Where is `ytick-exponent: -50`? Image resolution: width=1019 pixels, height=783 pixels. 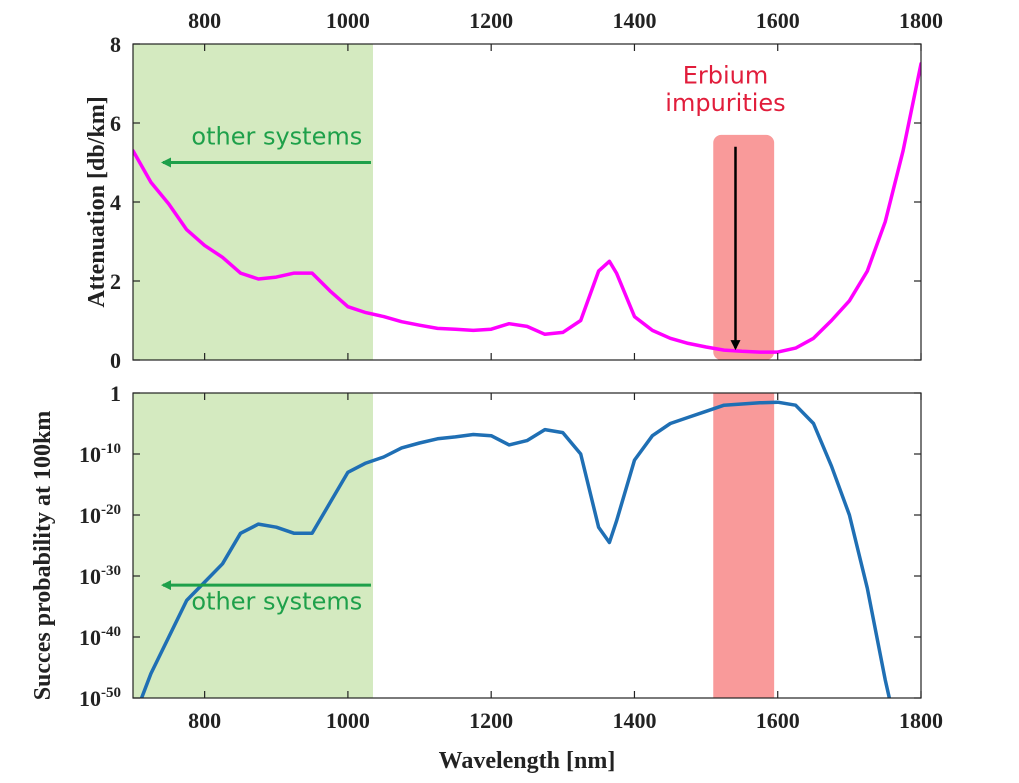
ytick-exponent: -50 is located at coordinates (111, 693).